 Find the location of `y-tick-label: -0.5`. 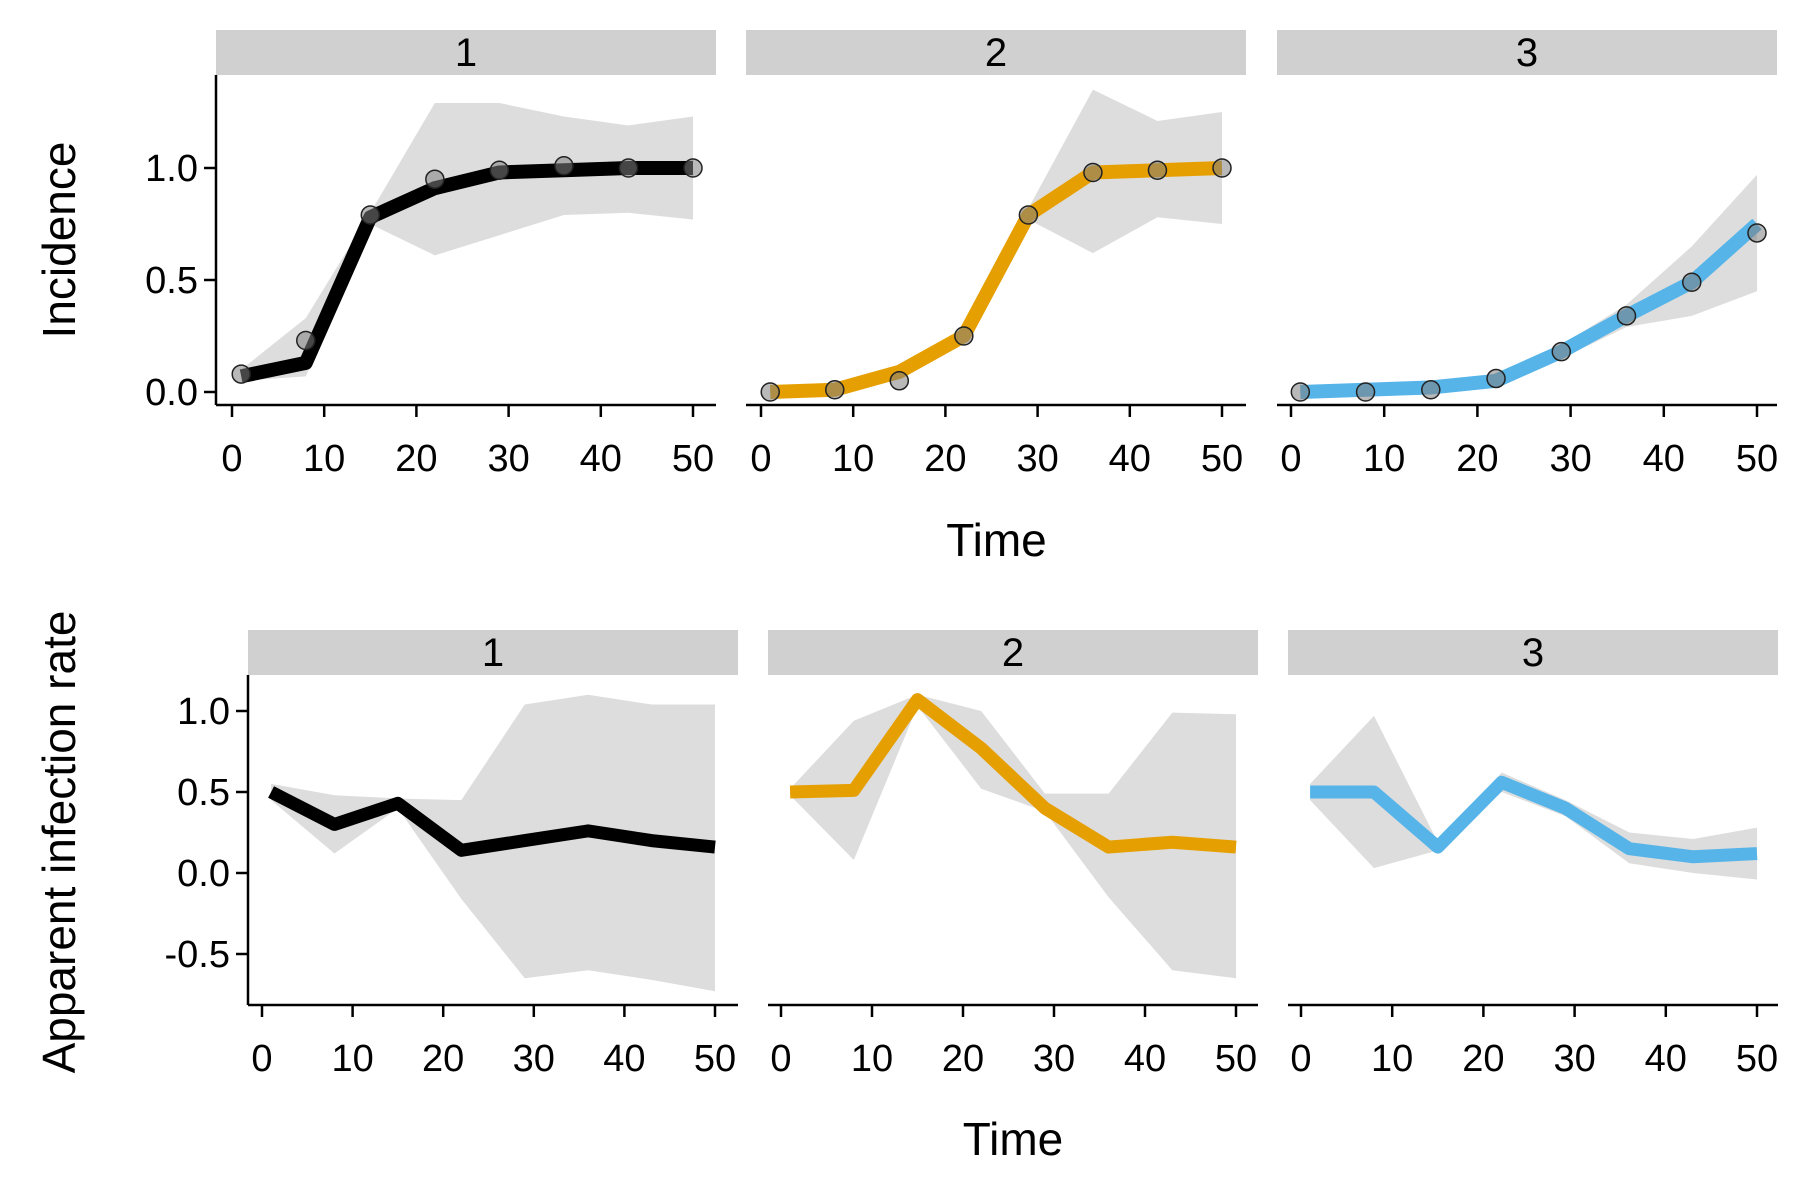

y-tick-label: -0.5 is located at coordinates (197, 955).